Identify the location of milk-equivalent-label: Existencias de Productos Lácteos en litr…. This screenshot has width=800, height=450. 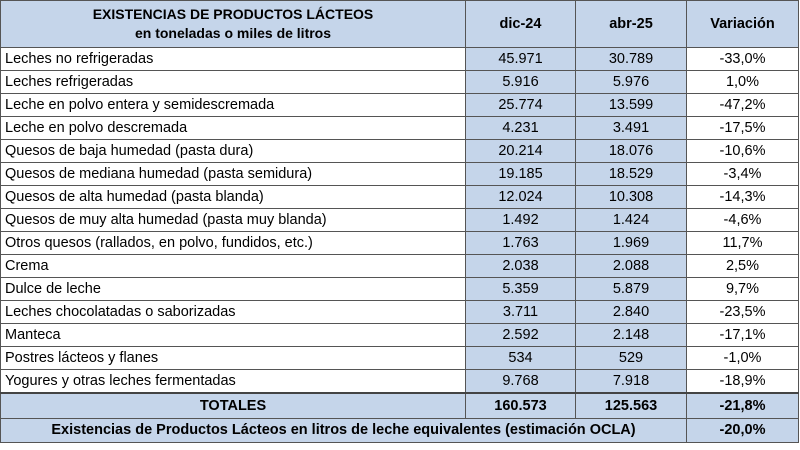
(343, 430).